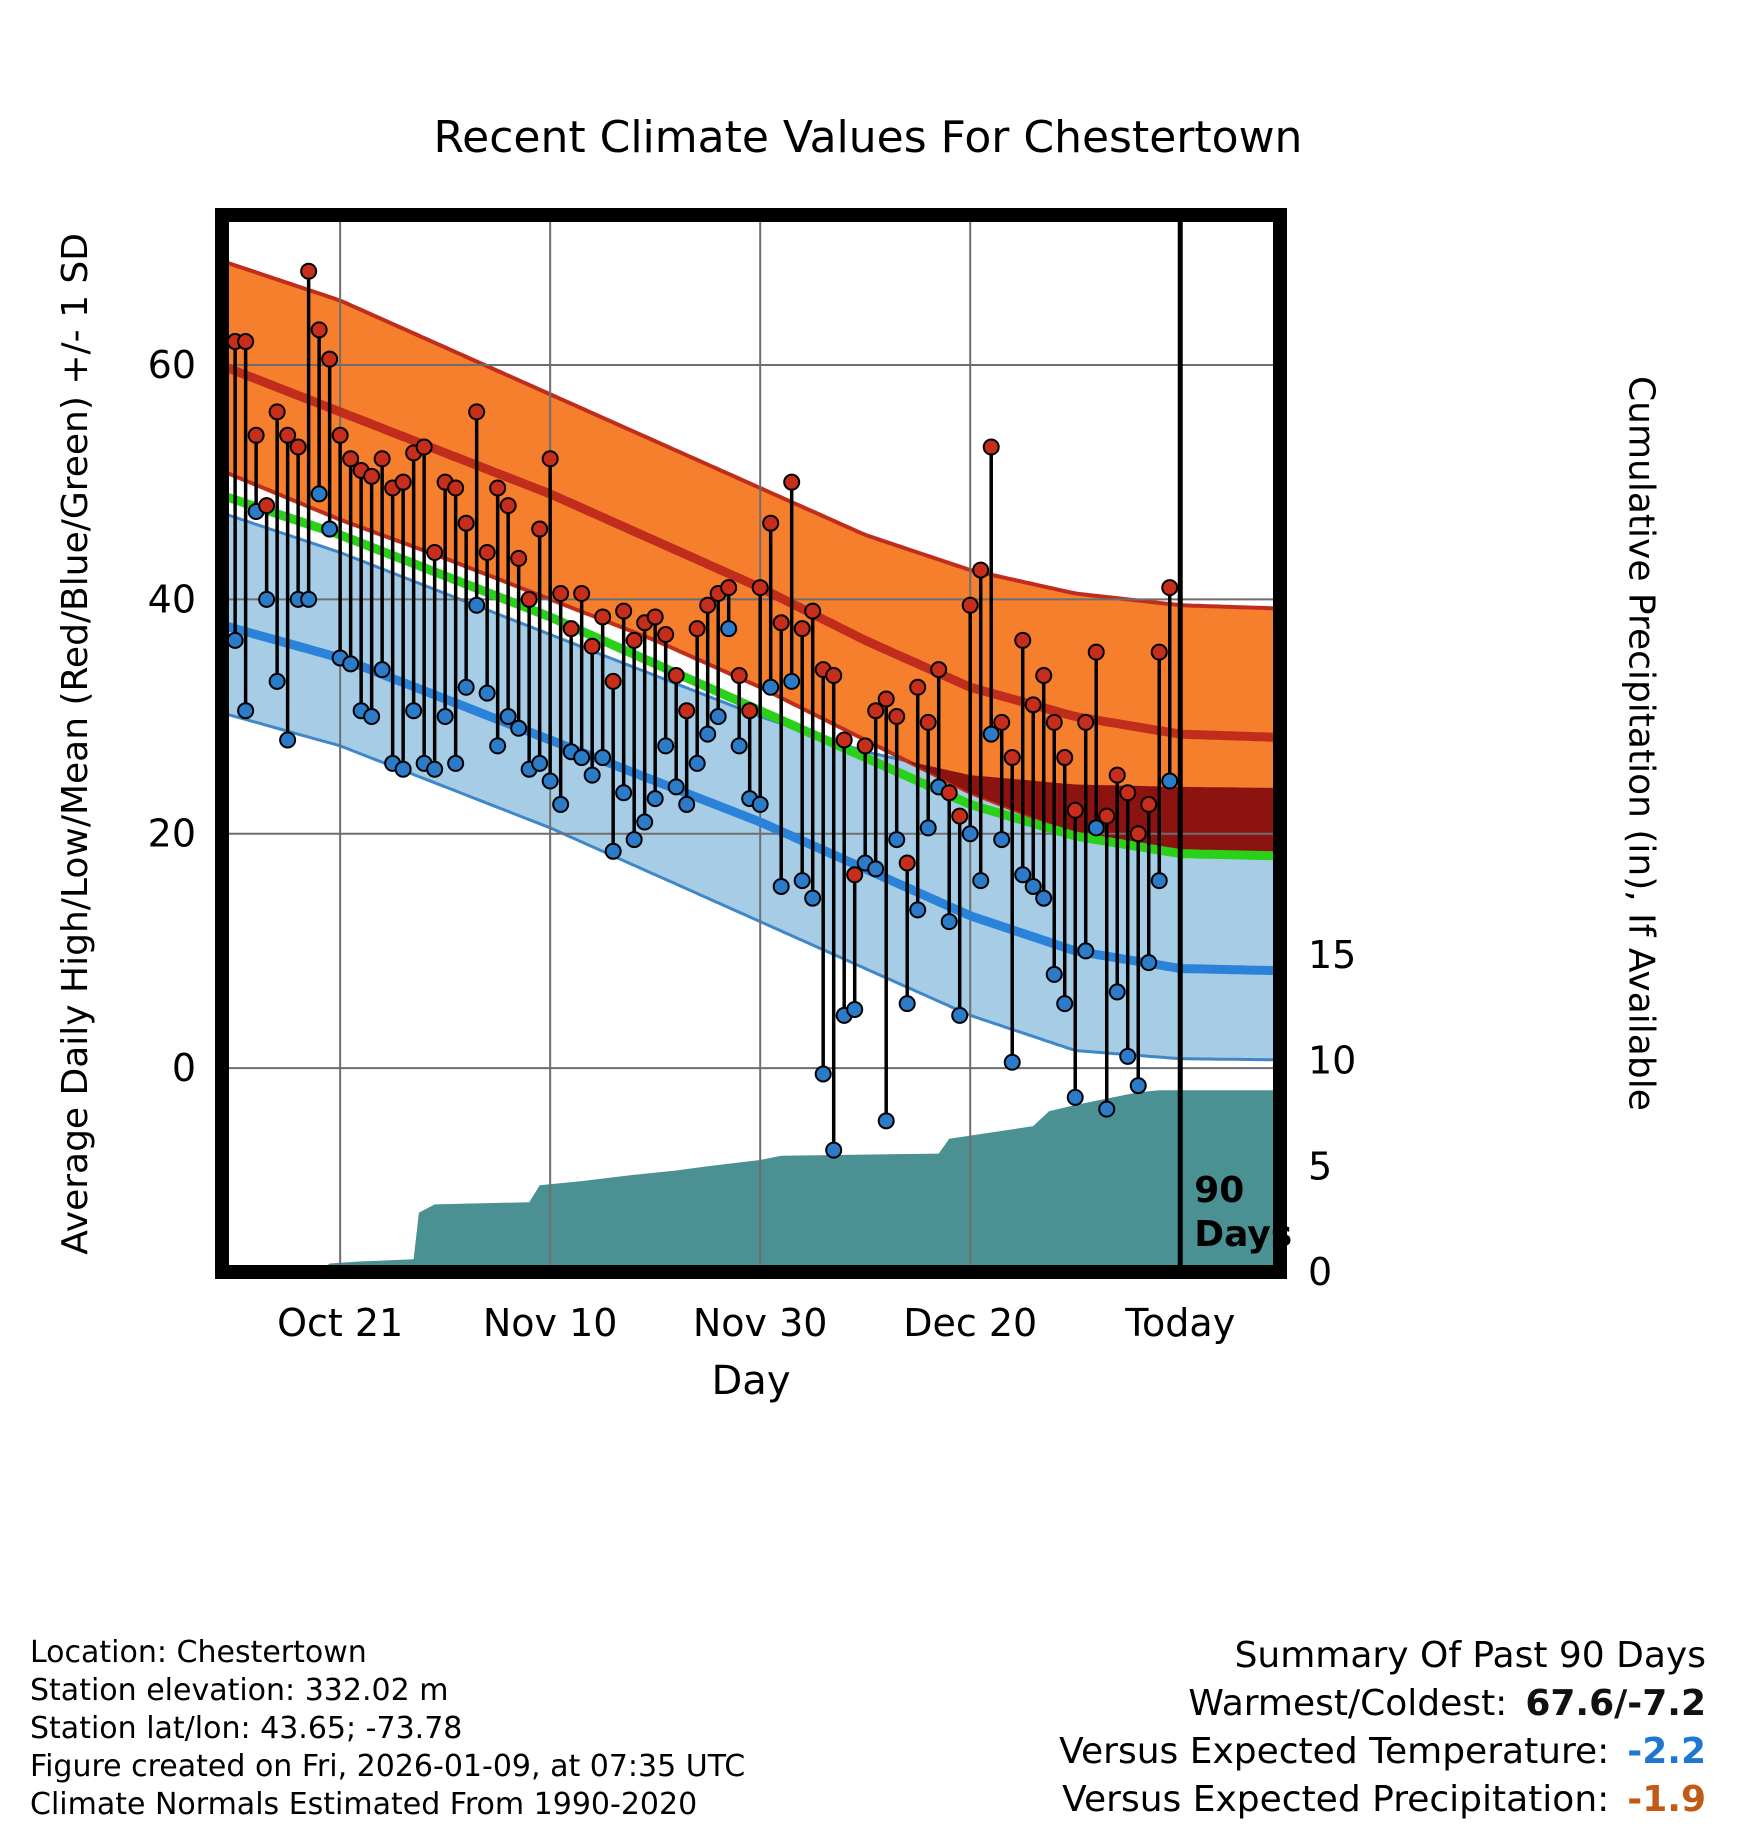 The width and height of the screenshot is (1748, 1828). I want to click on x-axis-label: Day, so click(751, 1381).